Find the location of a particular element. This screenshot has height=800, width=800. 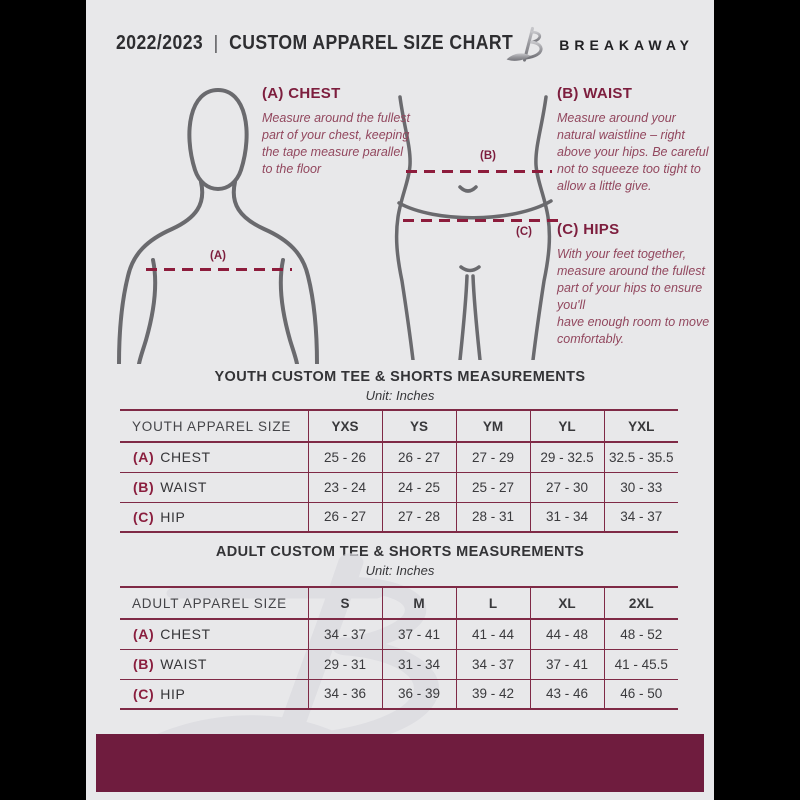

size-value-cell: 29 - 31 is located at coordinates (344, 664).